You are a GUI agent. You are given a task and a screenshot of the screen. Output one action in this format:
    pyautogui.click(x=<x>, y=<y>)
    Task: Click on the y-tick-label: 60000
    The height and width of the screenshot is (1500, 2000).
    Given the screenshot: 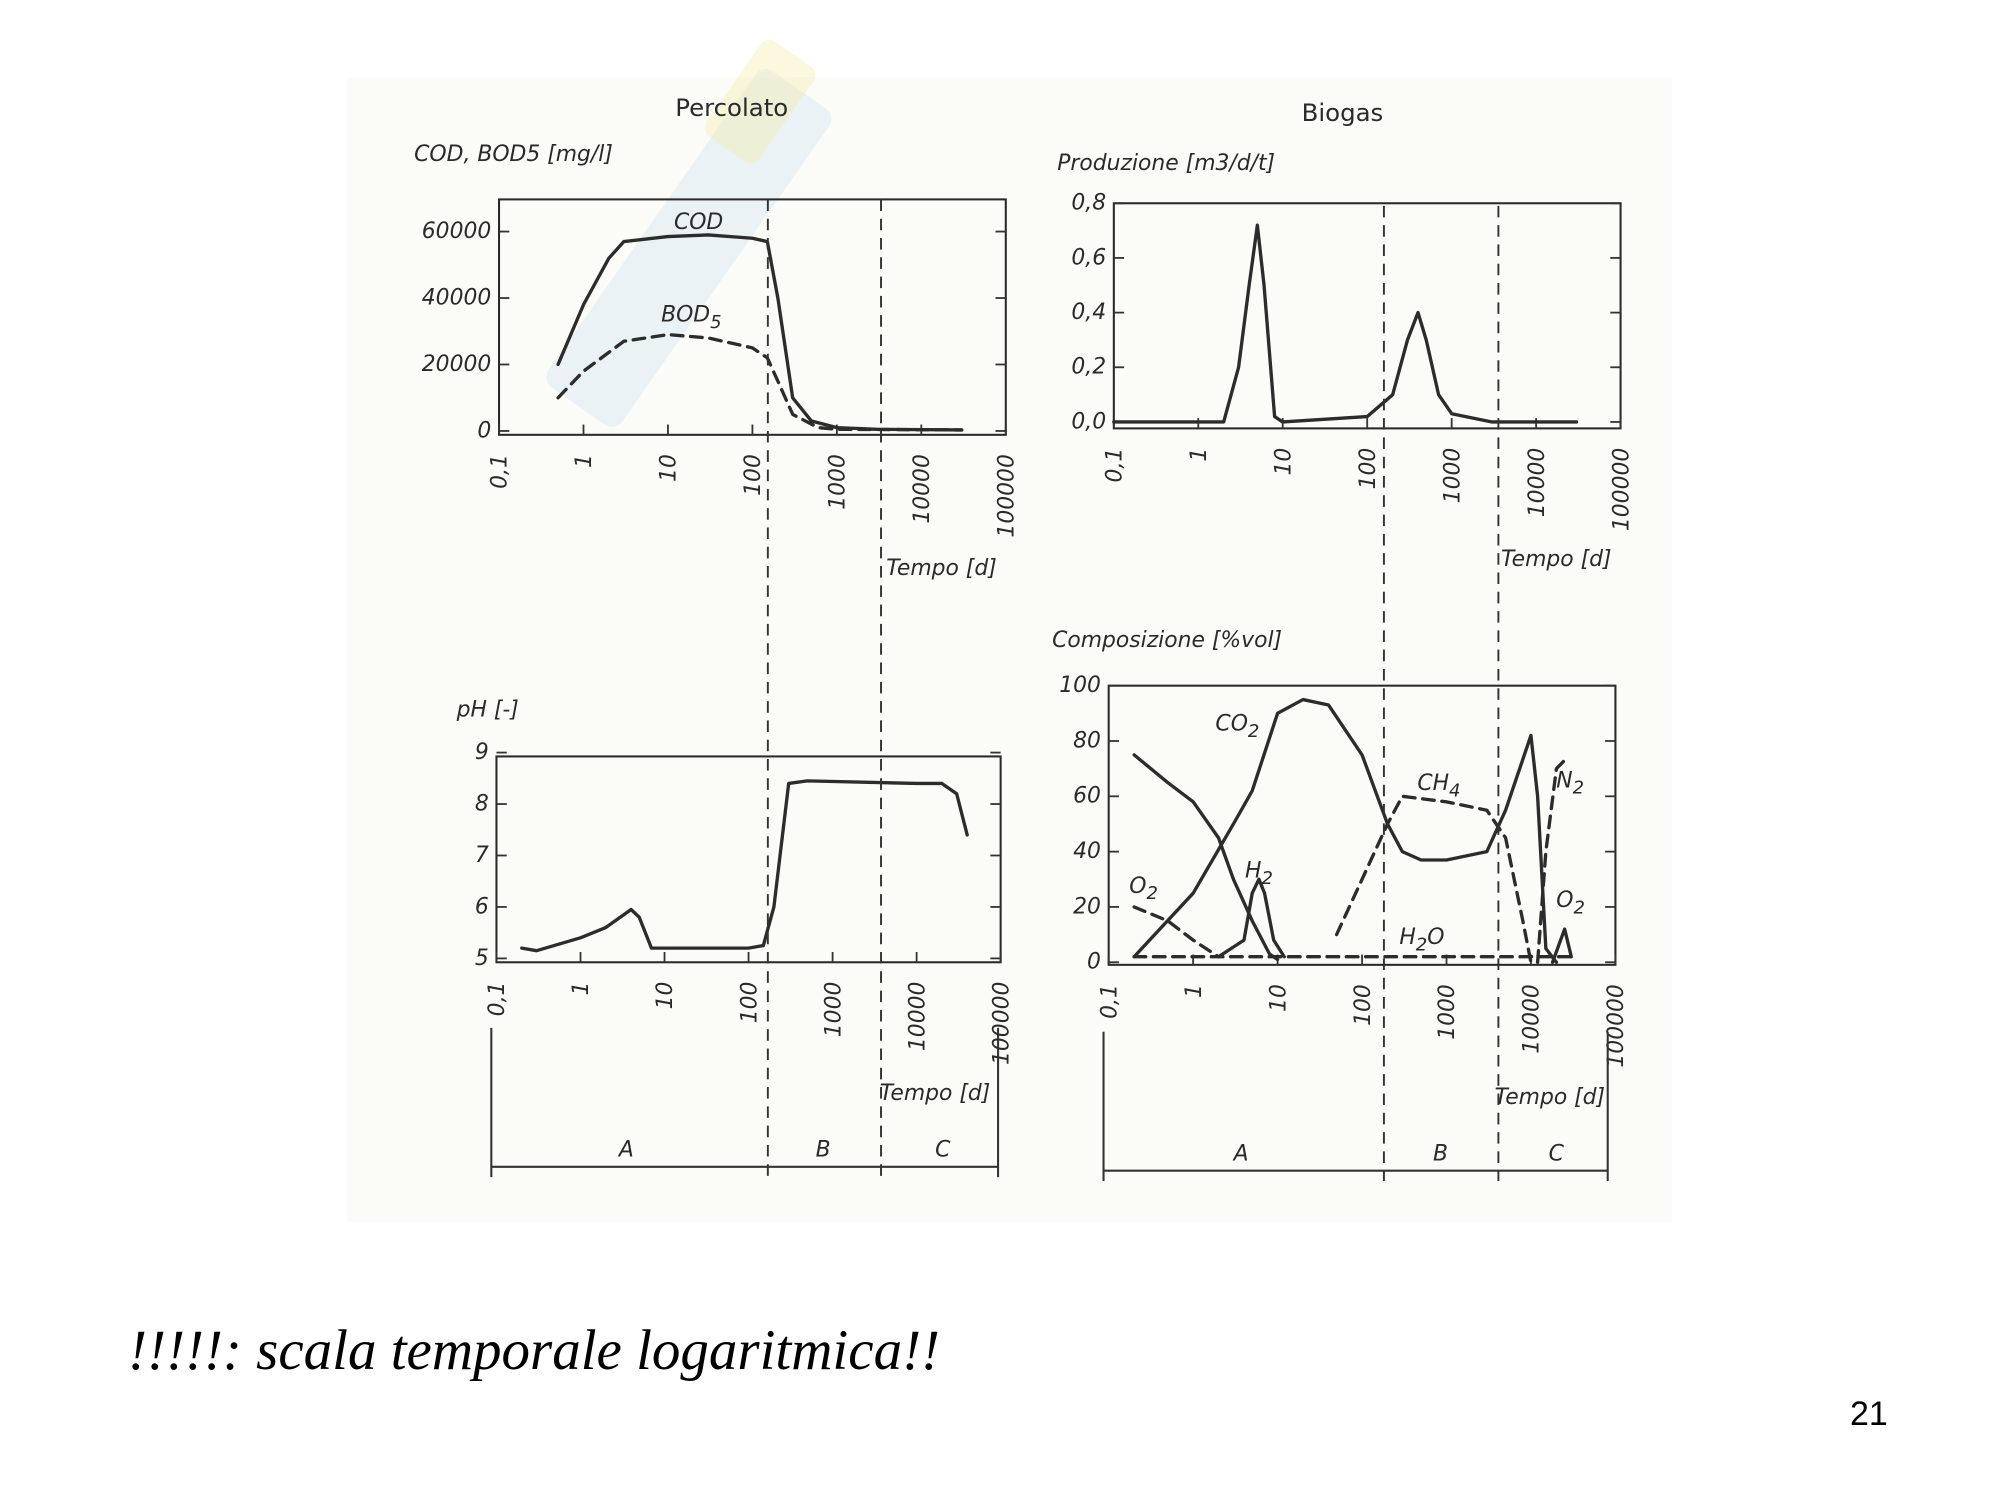 What is the action you would take?
    pyautogui.click(x=457, y=231)
    